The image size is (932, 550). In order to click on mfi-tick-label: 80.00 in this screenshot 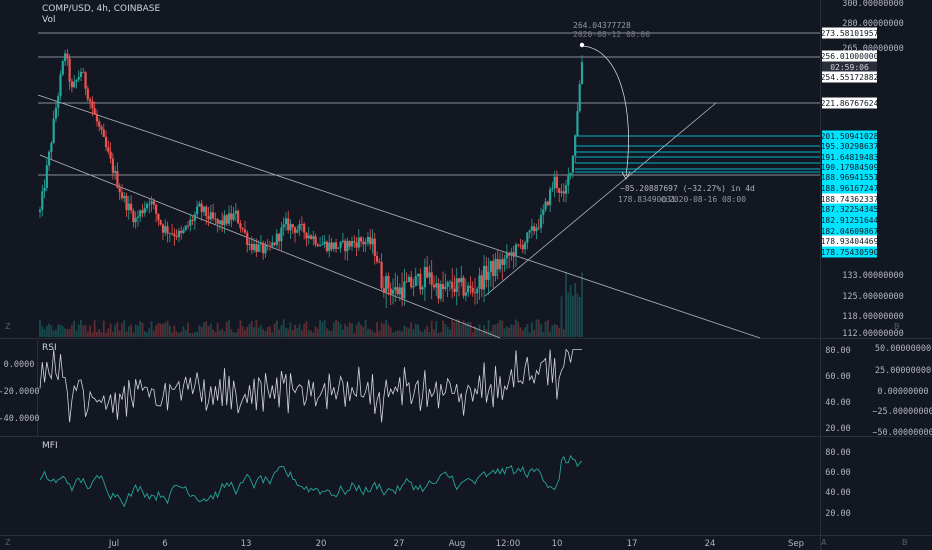, I will do `click(838, 453)`.